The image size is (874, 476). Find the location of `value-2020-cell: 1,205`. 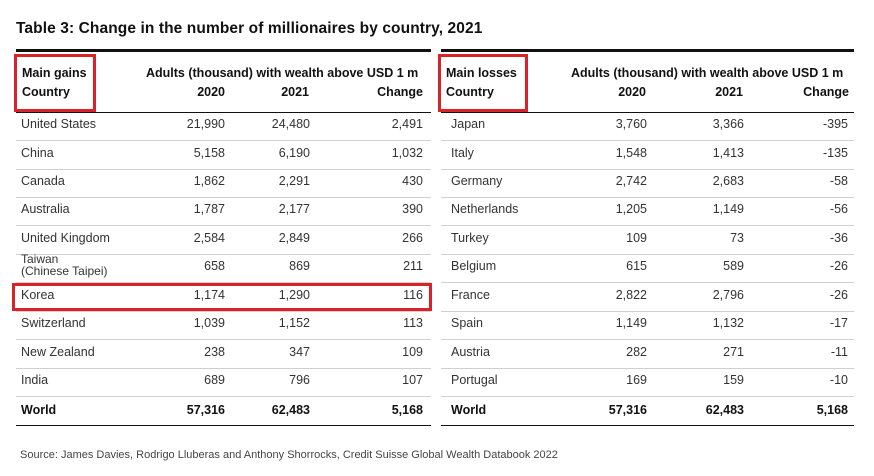

value-2020-cell: 1,205 is located at coordinates (631, 209).